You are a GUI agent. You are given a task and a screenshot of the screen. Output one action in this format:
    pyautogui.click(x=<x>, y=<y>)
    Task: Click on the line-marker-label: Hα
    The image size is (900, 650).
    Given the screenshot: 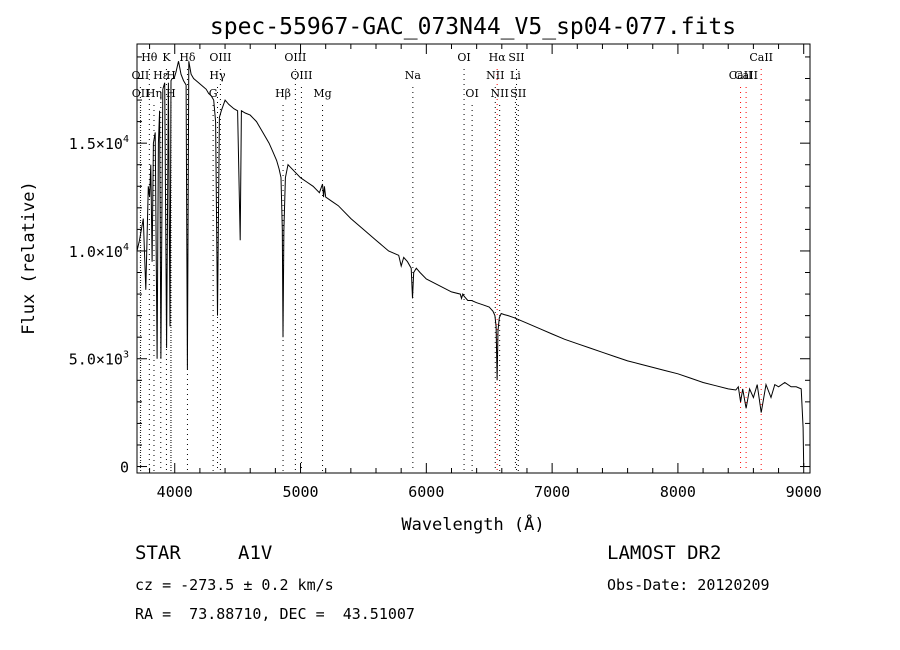 What is the action you would take?
    pyautogui.click(x=498, y=57)
    